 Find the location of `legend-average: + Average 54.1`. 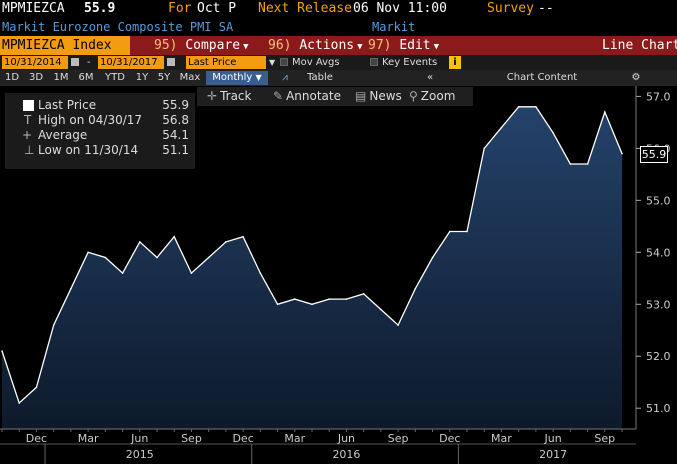

legend-average: + Average 54.1 is located at coordinates (100, 135).